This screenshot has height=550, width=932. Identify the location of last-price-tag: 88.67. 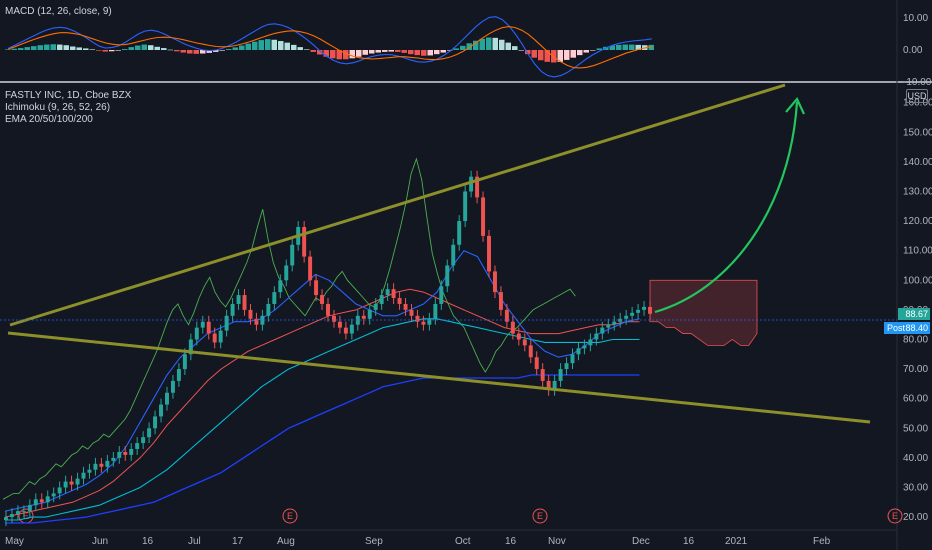
(914, 313).